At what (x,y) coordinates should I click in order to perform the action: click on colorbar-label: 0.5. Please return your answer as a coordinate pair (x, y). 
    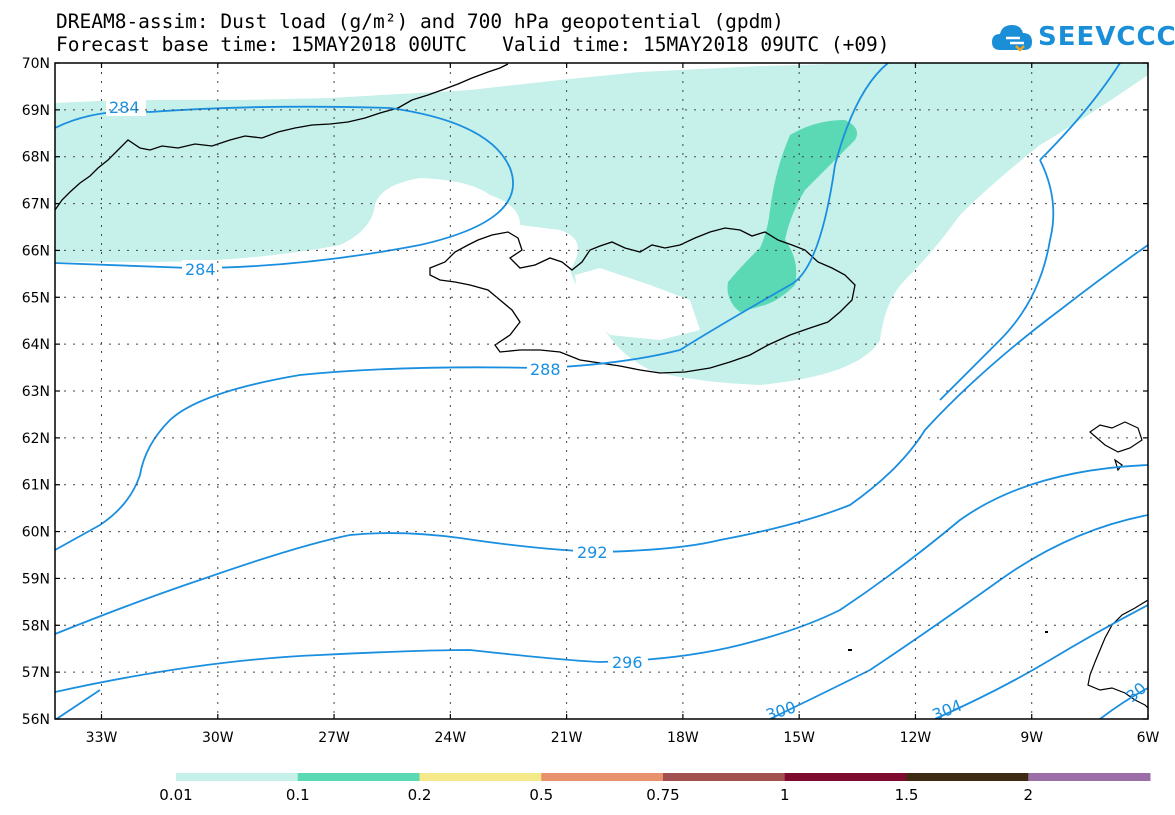
    Looking at the image, I should click on (541, 795).